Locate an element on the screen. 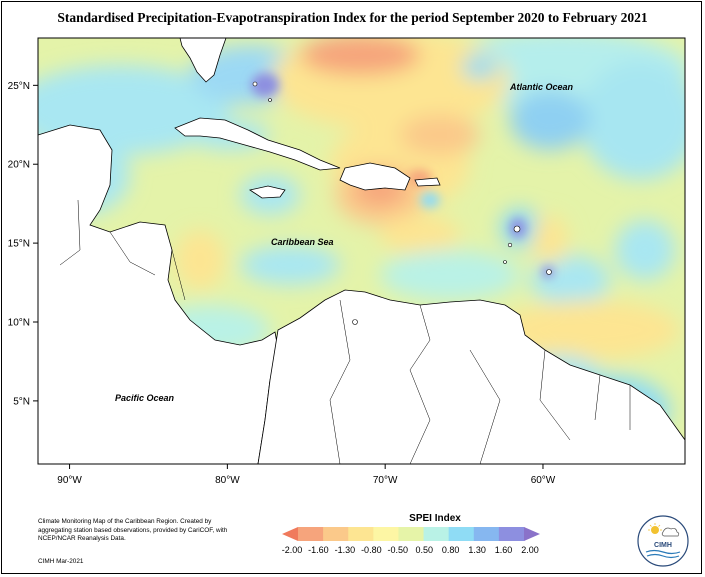 This screenshot has width=705, height=577. lon-tick-label: 70°W is located at coordinates (385, 480).